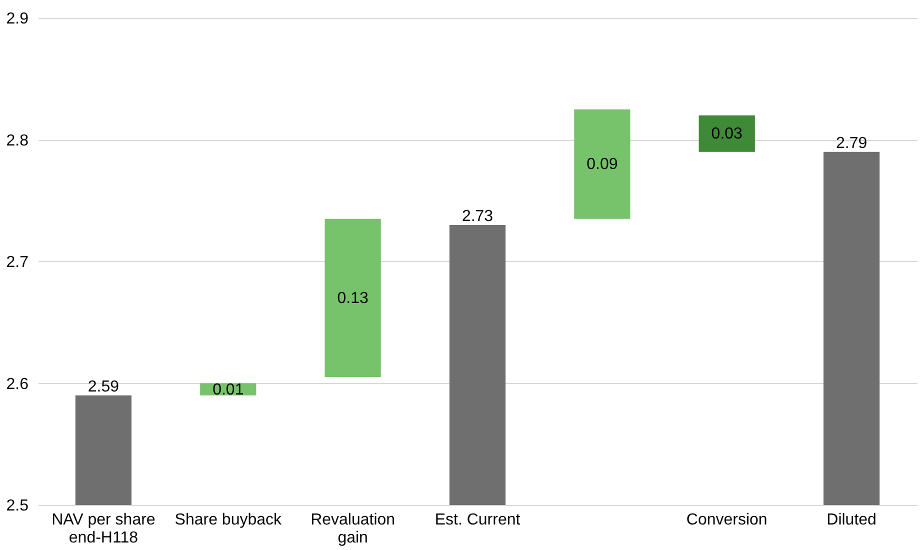  I want to click on x-tick-label: NAV per share end-H118, so click(104, 529).